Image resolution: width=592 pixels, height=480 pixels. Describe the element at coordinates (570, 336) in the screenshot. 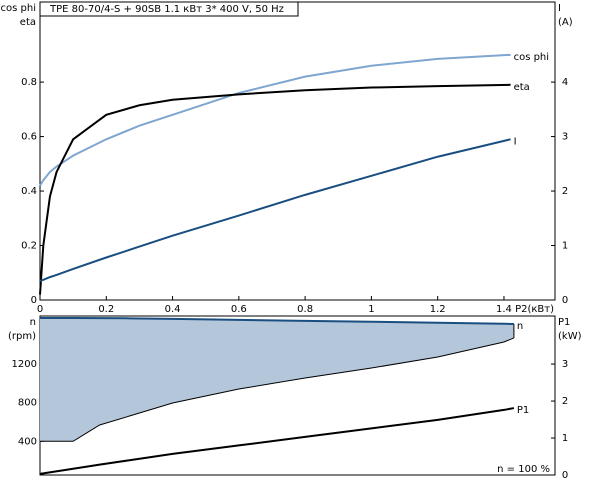

I see `y2-axis-label: (kW)` at that location.